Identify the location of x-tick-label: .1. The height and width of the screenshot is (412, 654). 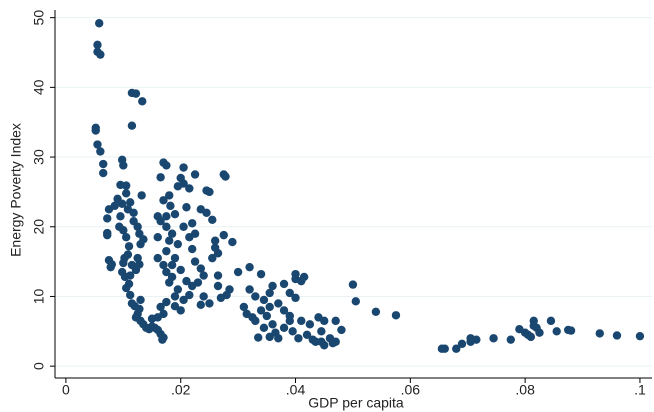
(640, 390).